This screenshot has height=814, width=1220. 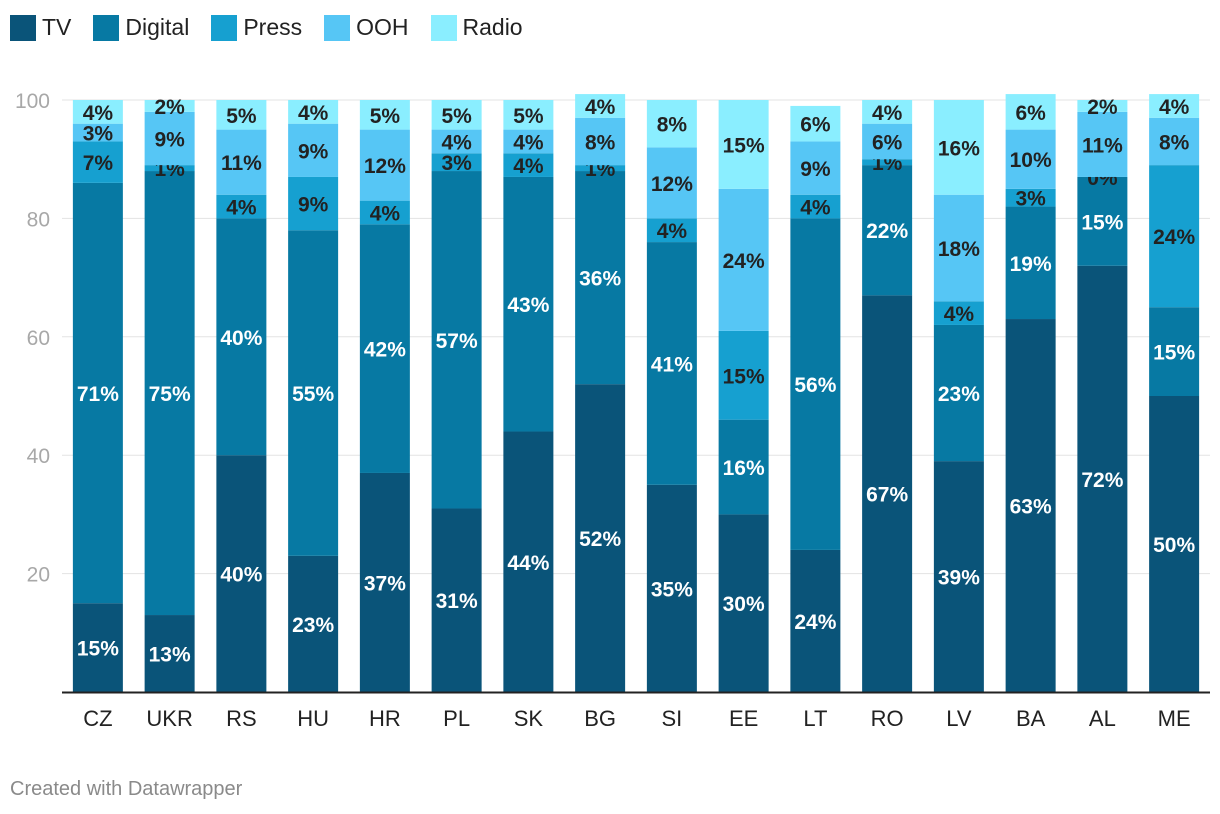 I want to click on legend-item-ooh: OOH, so click(x=366, y=27).